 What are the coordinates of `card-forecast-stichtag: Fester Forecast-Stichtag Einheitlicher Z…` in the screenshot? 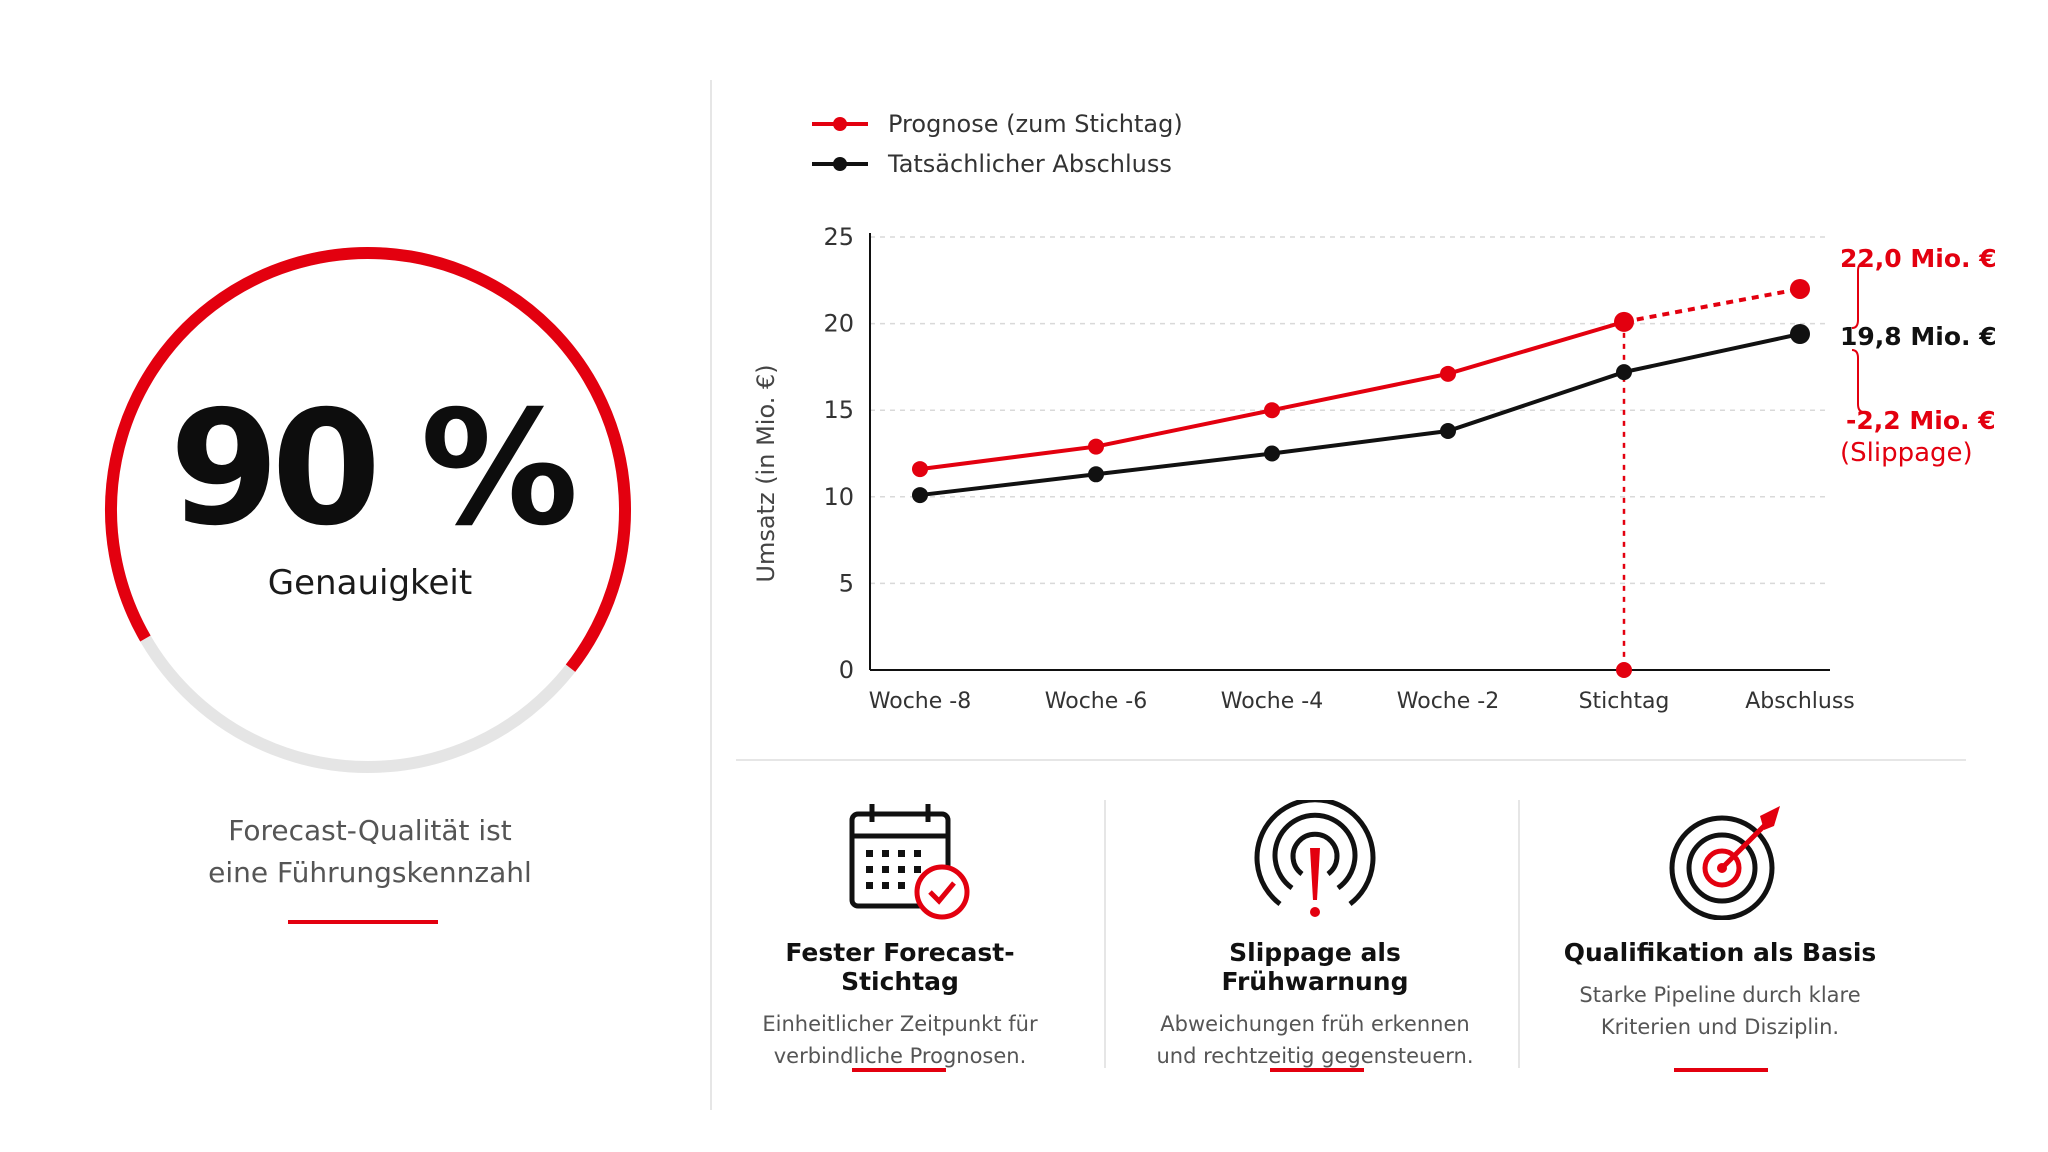 It's located at (900, 1005).